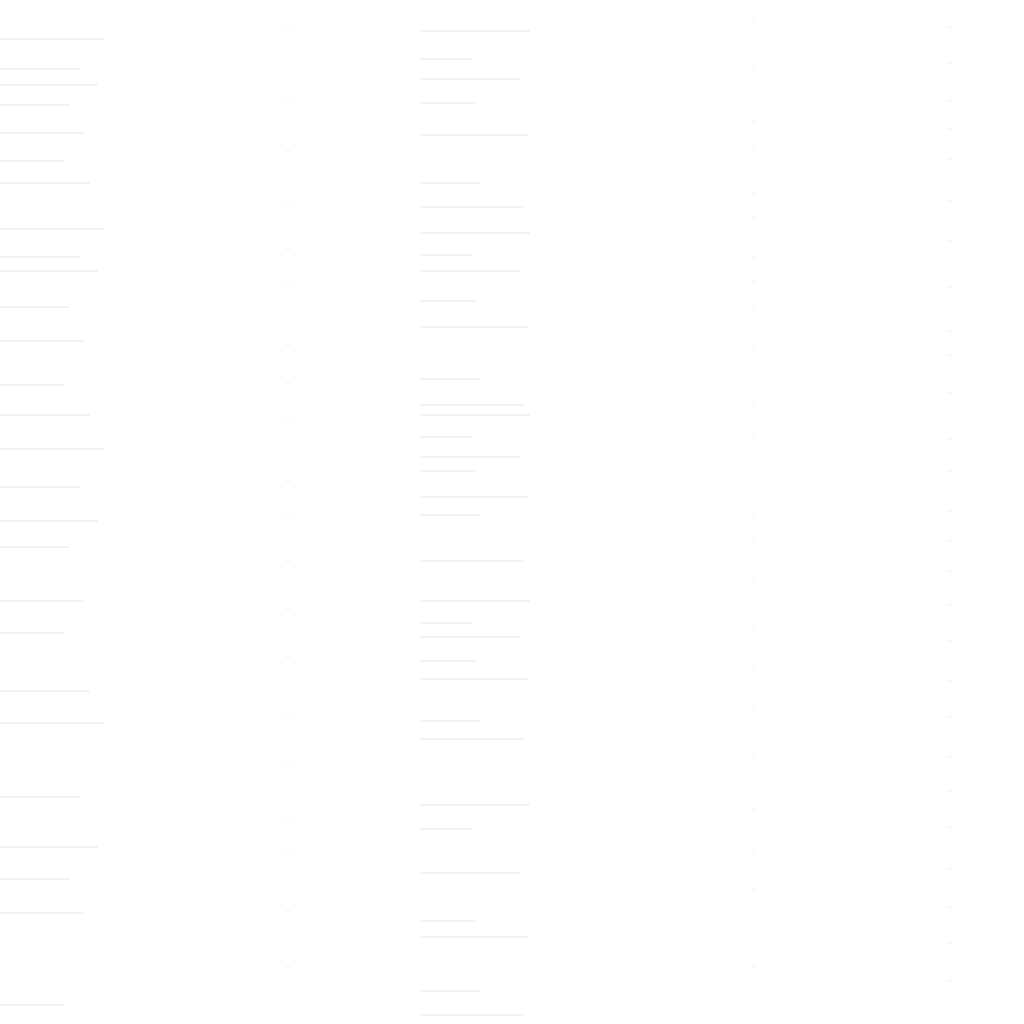 Image resolution: width=1024 pixels, height=1024 pixels. Describe the element at coordinates (982, 512) in the screenshot. I see `faint-marker-column-right` at that location.